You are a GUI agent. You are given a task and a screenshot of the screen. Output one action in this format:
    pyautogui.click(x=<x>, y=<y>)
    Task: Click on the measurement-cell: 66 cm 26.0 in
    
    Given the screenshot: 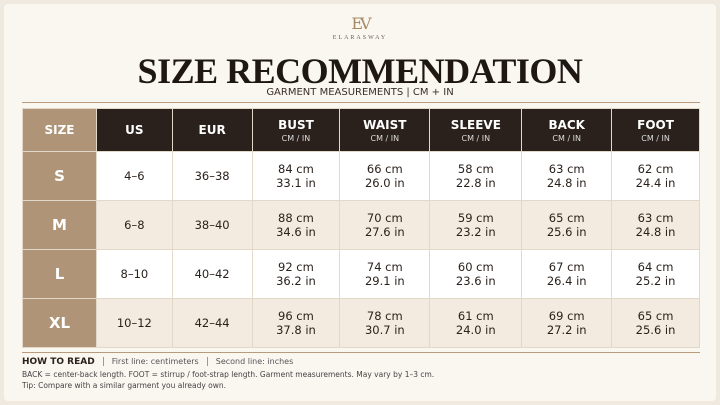 What is the action you would take?
    pyautogui.click(x=385, y=176)
    